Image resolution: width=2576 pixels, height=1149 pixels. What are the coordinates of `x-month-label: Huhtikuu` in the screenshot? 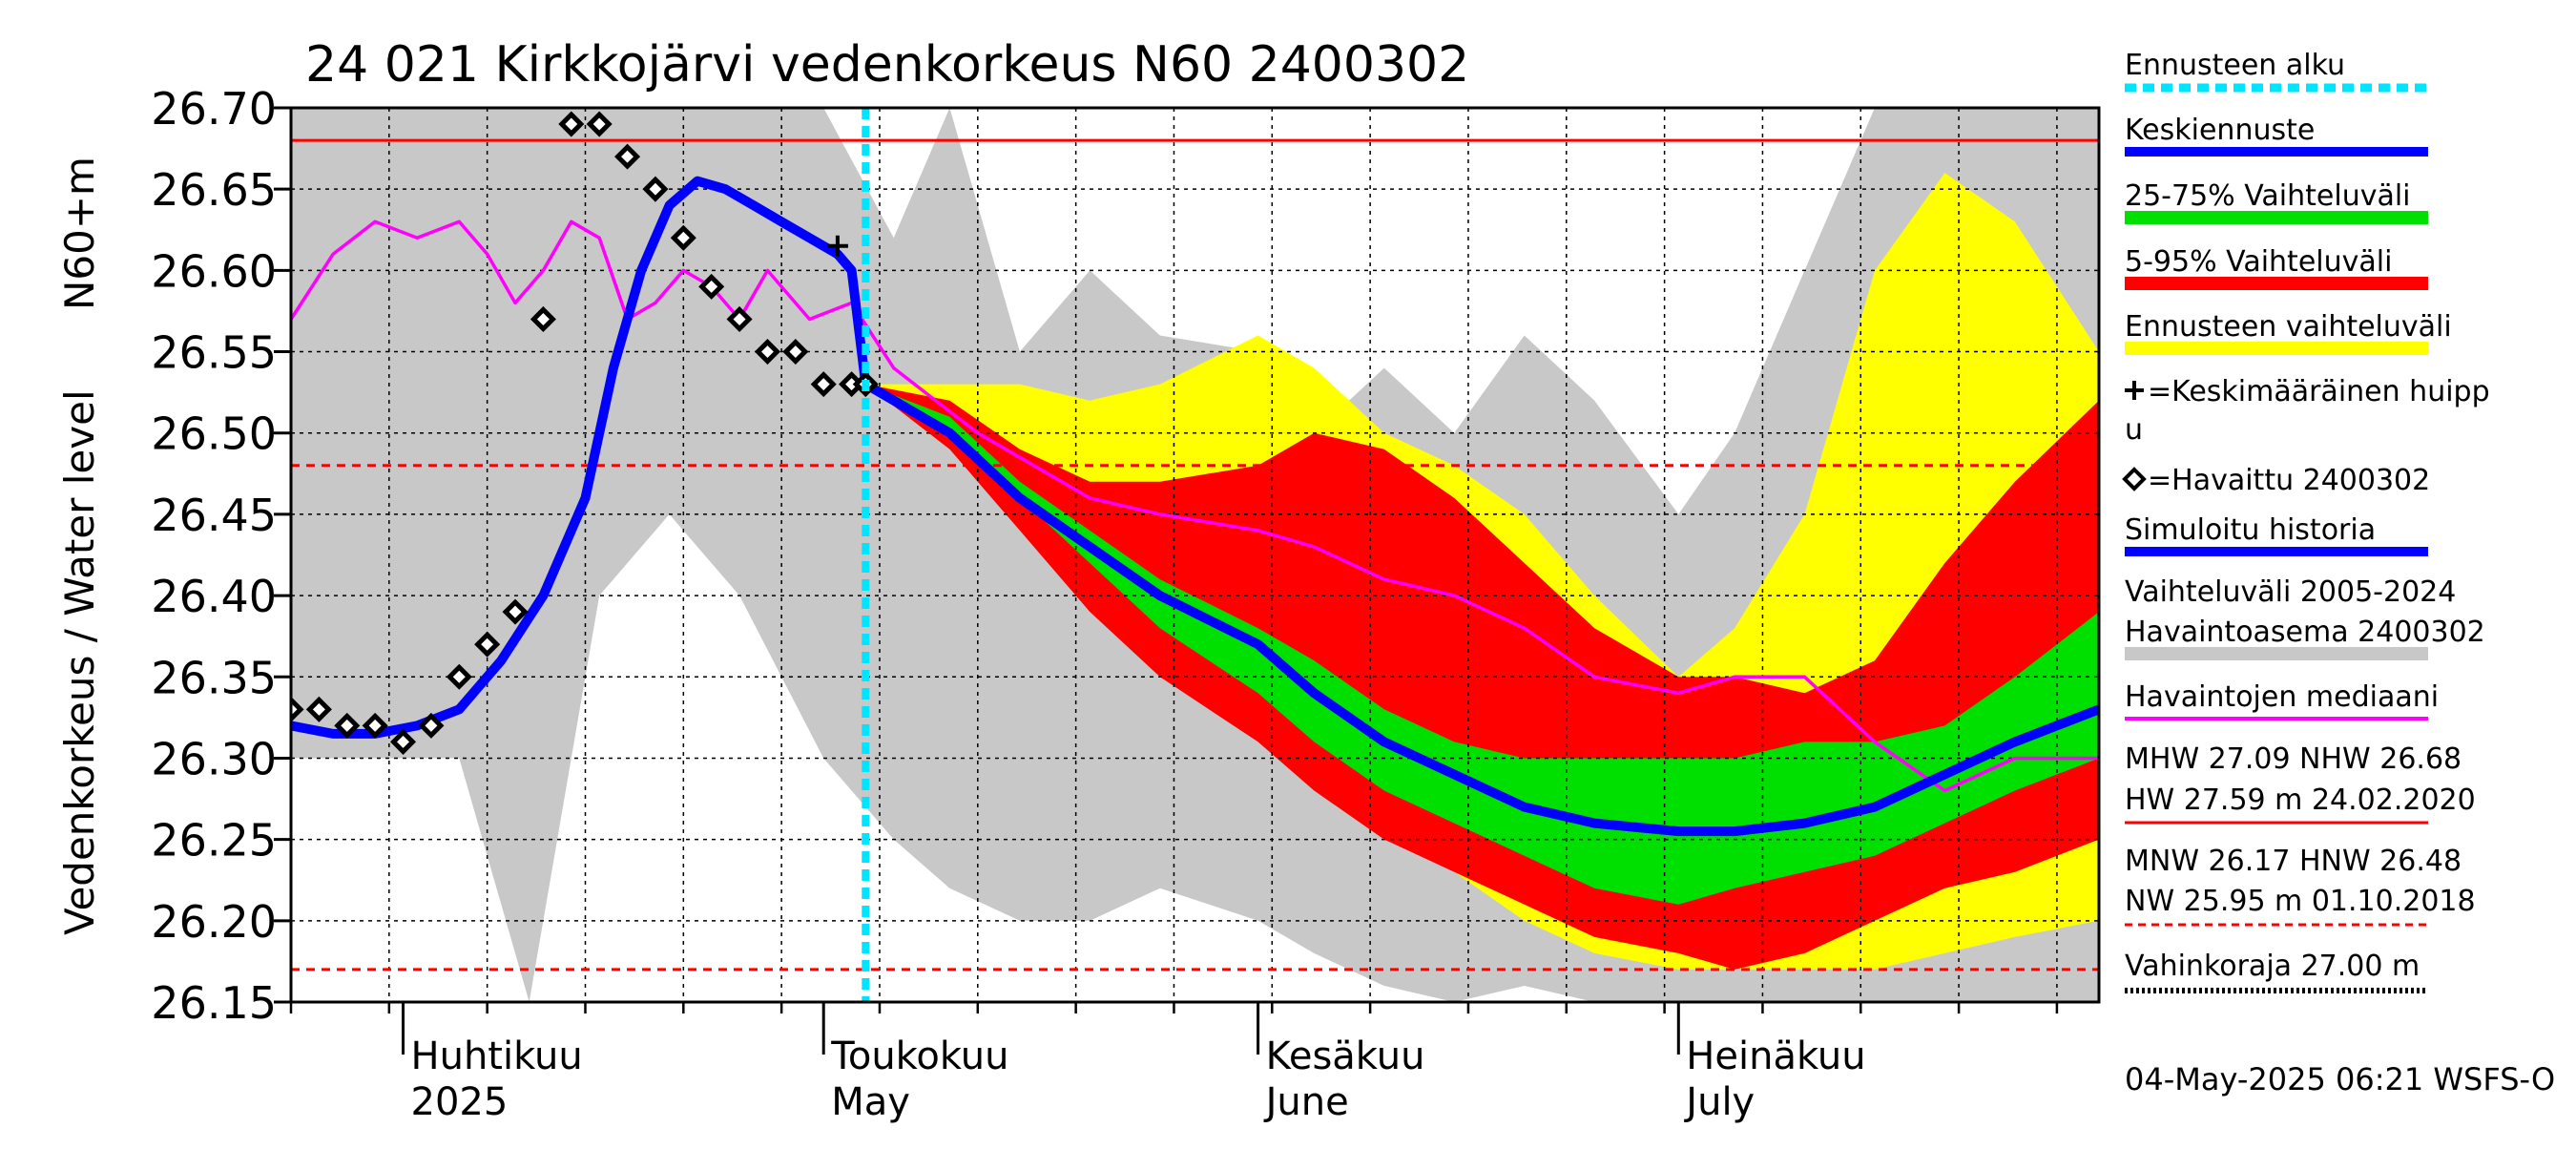 It's located at (497, 1056).